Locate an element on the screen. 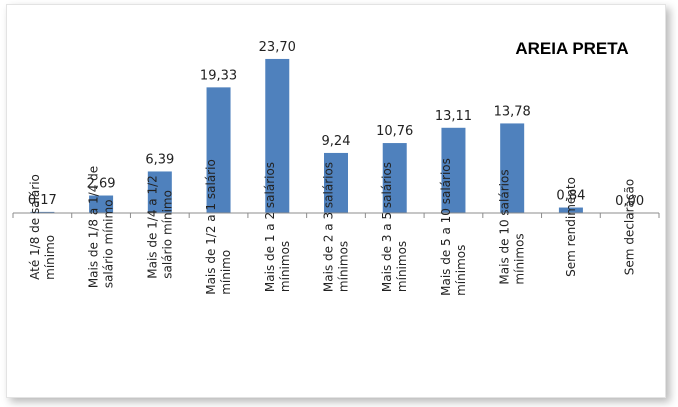 This screenshot has height=407, width=678. value-label: 13,78 is located at coordinates (512, 111).